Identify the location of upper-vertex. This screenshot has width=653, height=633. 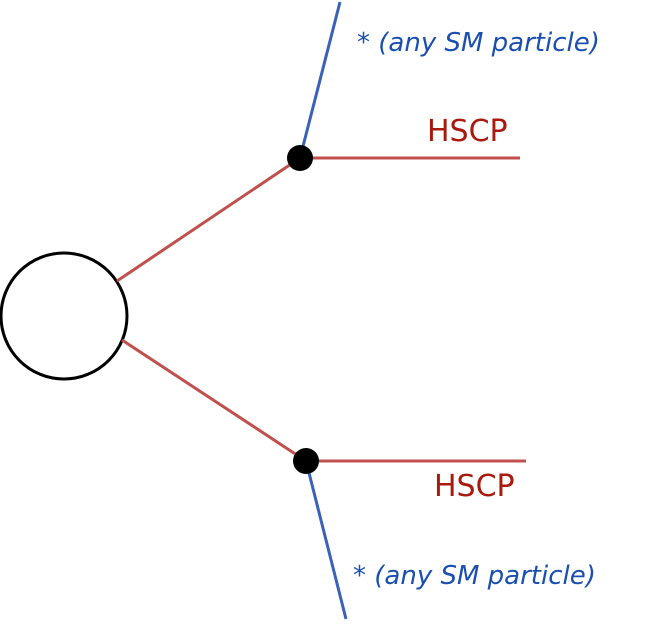
(300, 158).